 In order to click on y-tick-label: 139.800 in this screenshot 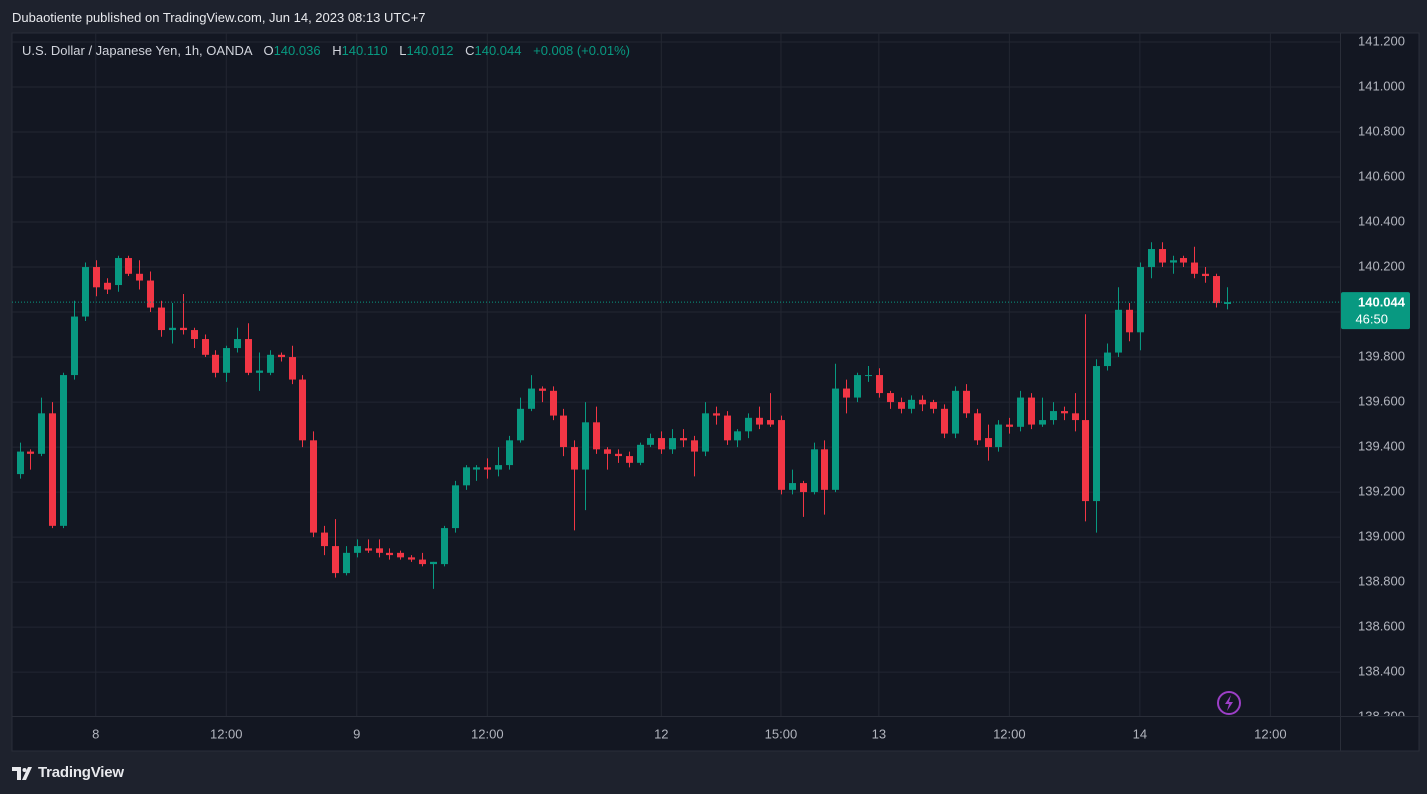, I will do `click(1381, 355)`.